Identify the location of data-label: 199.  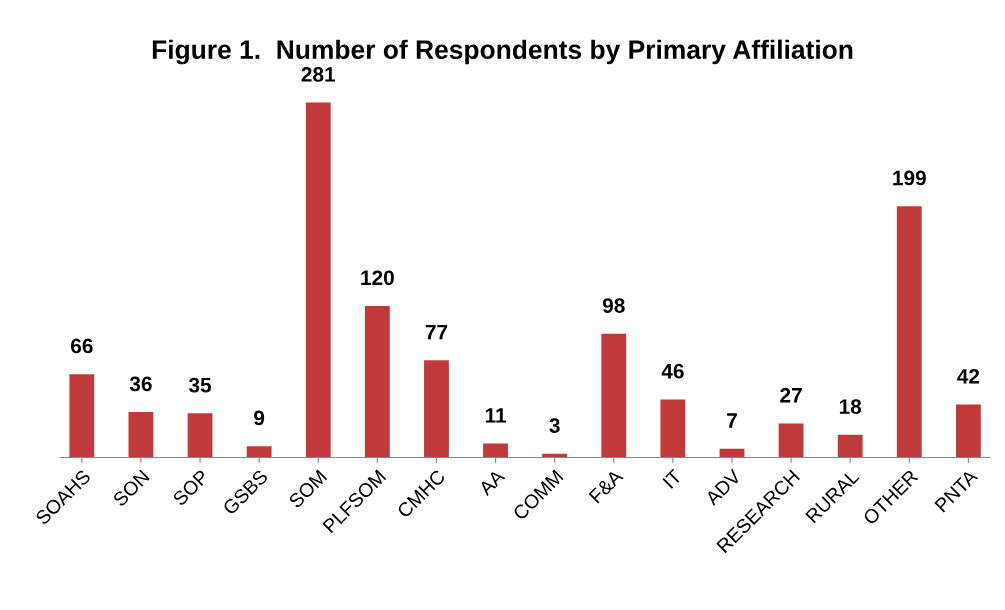
(909, 178).